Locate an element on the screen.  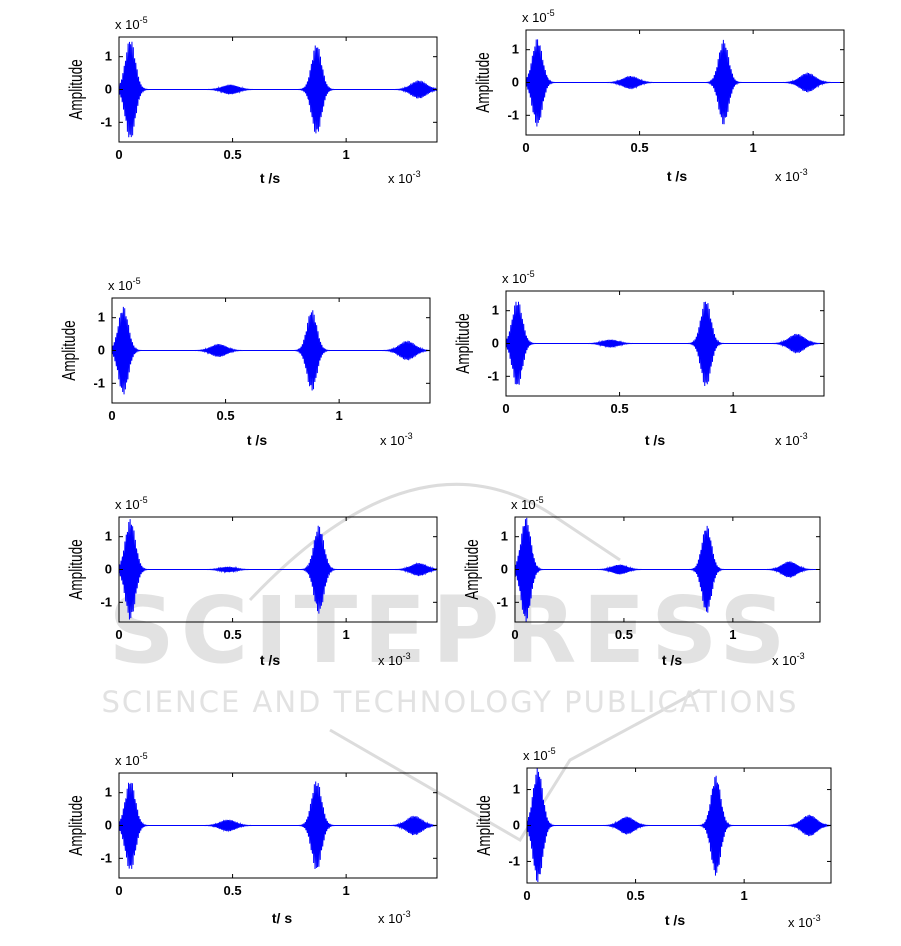
x-axis-label: t/ s is located at coordinates (282, 918).